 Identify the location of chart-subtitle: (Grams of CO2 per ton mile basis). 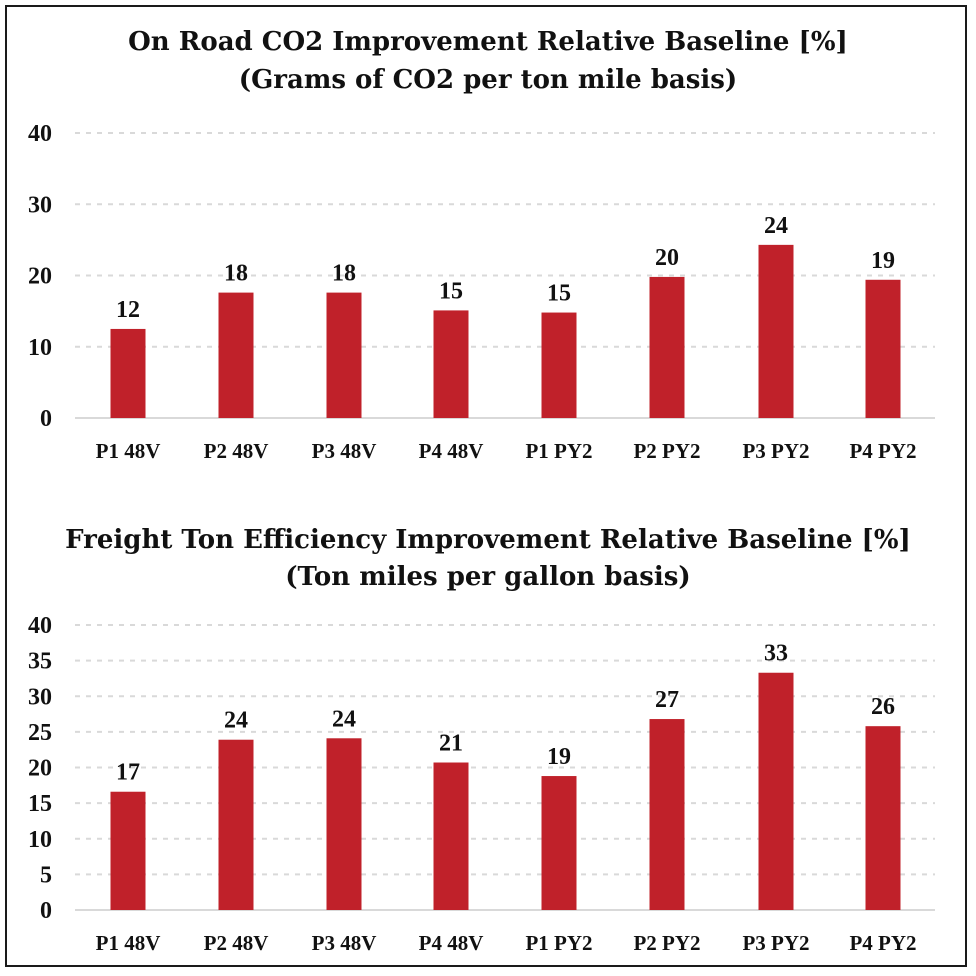
(488, 80).